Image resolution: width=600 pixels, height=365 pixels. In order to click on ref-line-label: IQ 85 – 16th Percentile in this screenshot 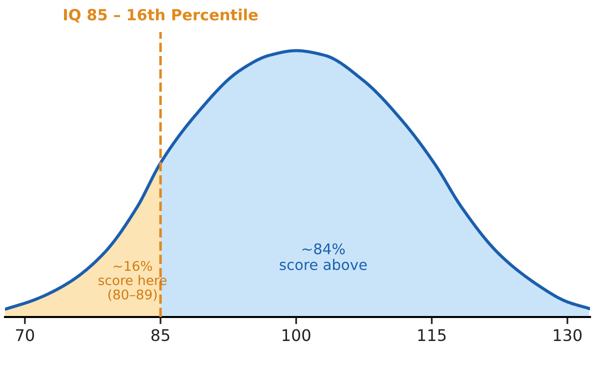, I will do `click(161, 15)`.